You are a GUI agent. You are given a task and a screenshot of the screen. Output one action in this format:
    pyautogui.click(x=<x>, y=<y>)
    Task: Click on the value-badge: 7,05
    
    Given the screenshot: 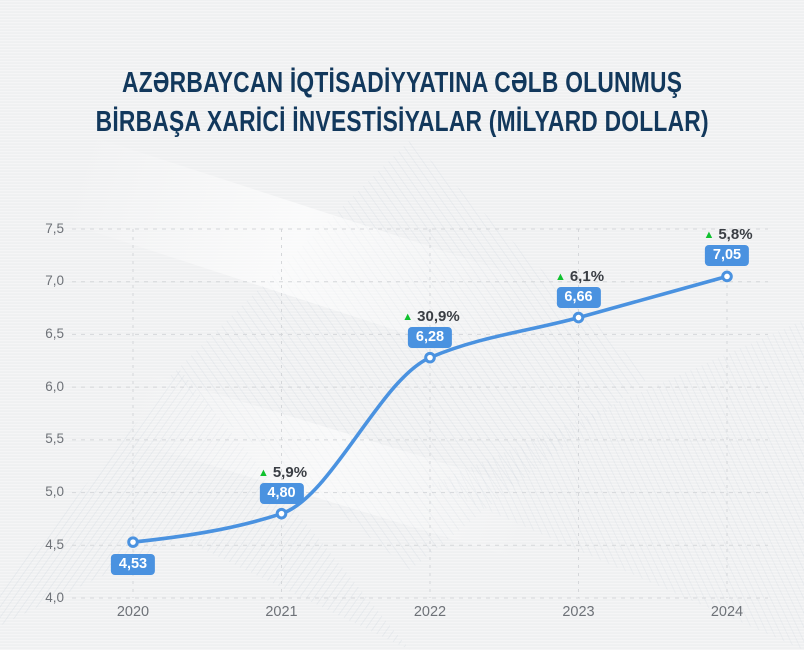 What is the action you would take?
    pyautogui.click(x=727, y=256)
    